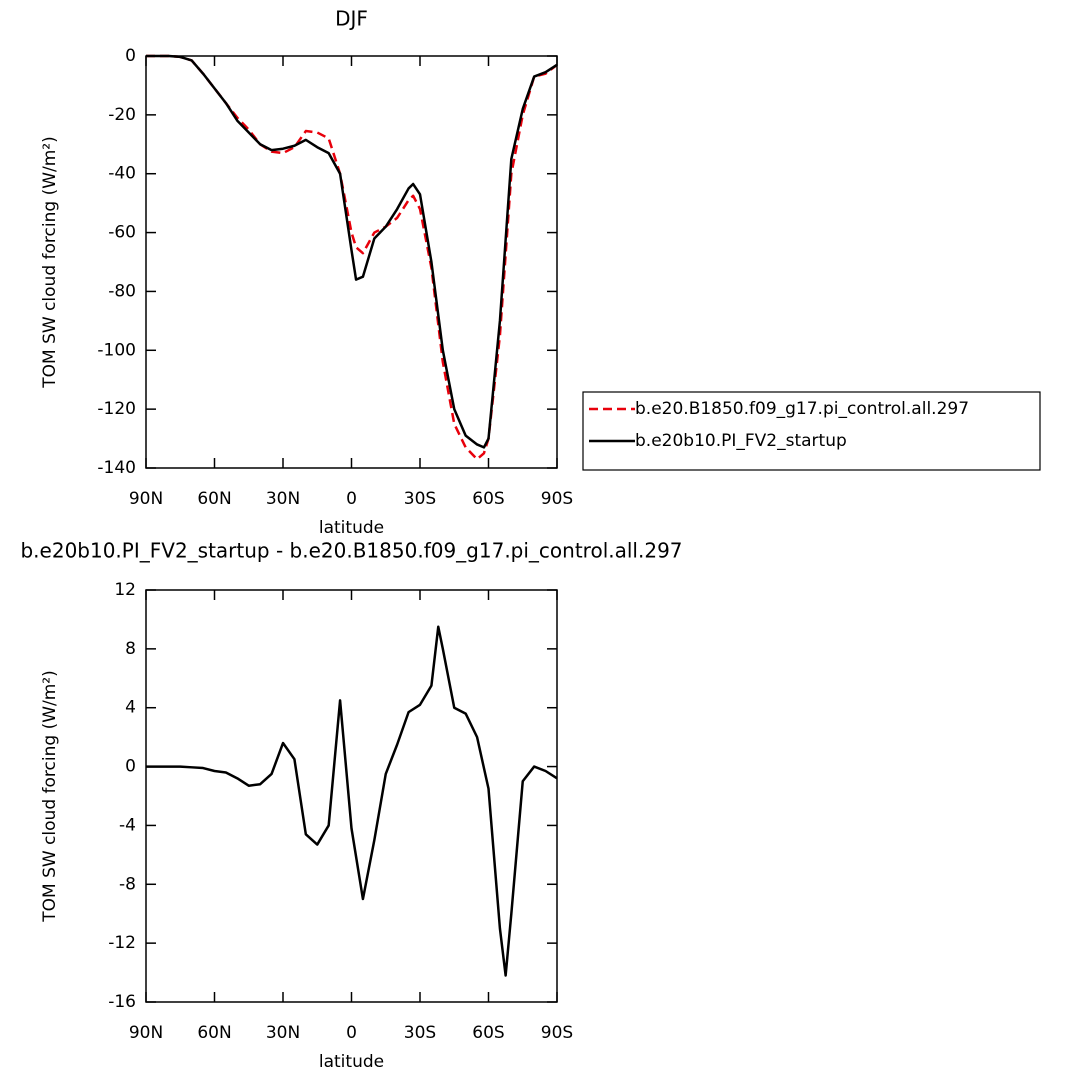 The width and height of the screenshot is (1077, 1079). Describe the element at coordinates (122, 115) in the screenshot. I see `y-tick-label: -20` at that location.